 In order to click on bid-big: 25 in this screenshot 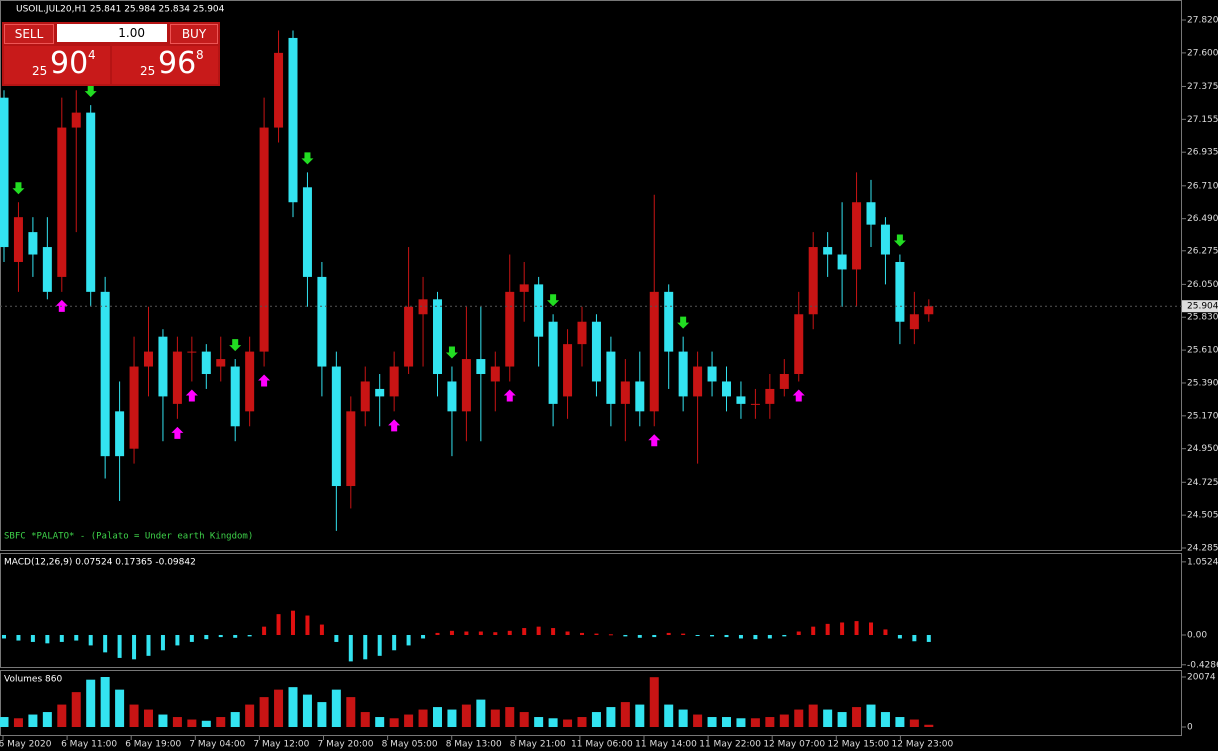, I will do `click(40, 71)`.